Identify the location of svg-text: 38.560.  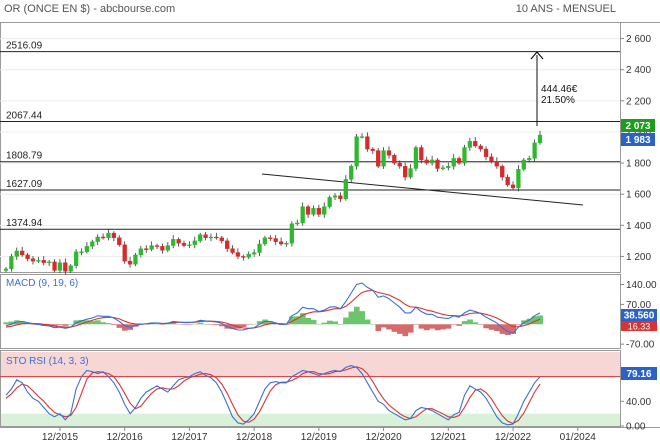
(639, 316).